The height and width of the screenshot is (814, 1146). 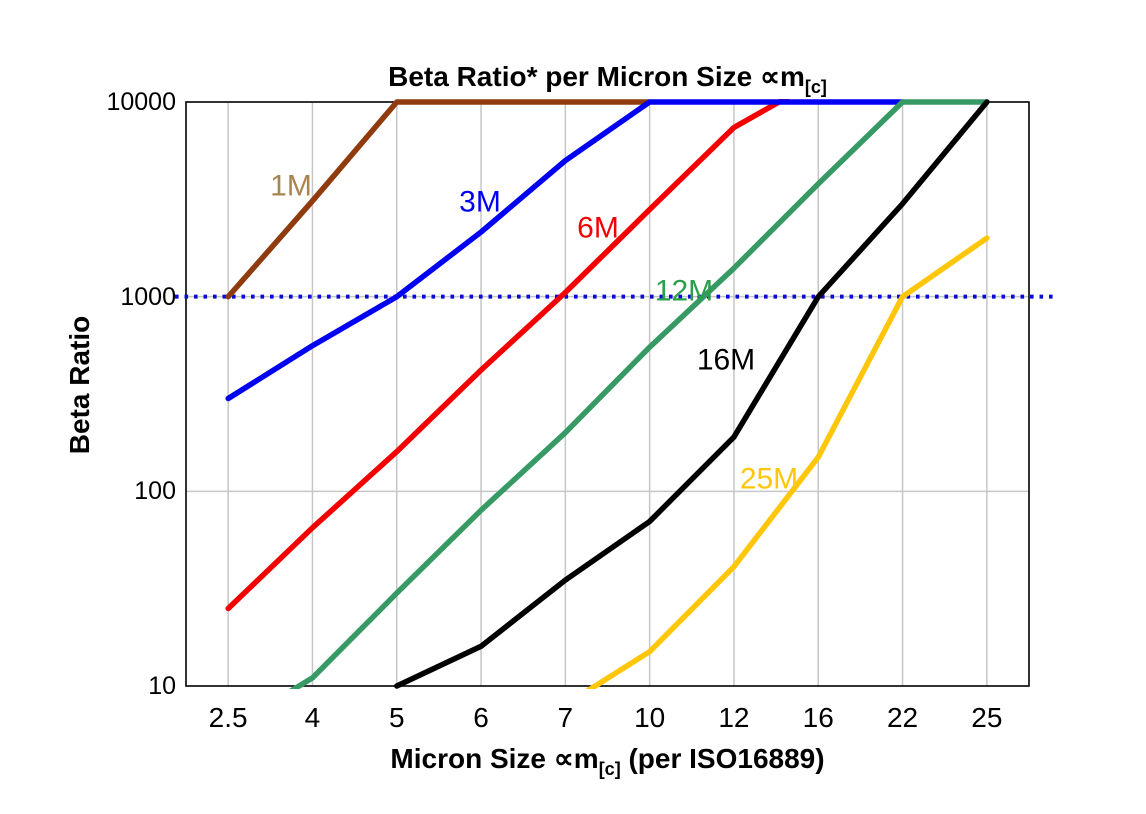 I want to click on x-tick-16: 16, so click(x=818, y=717).